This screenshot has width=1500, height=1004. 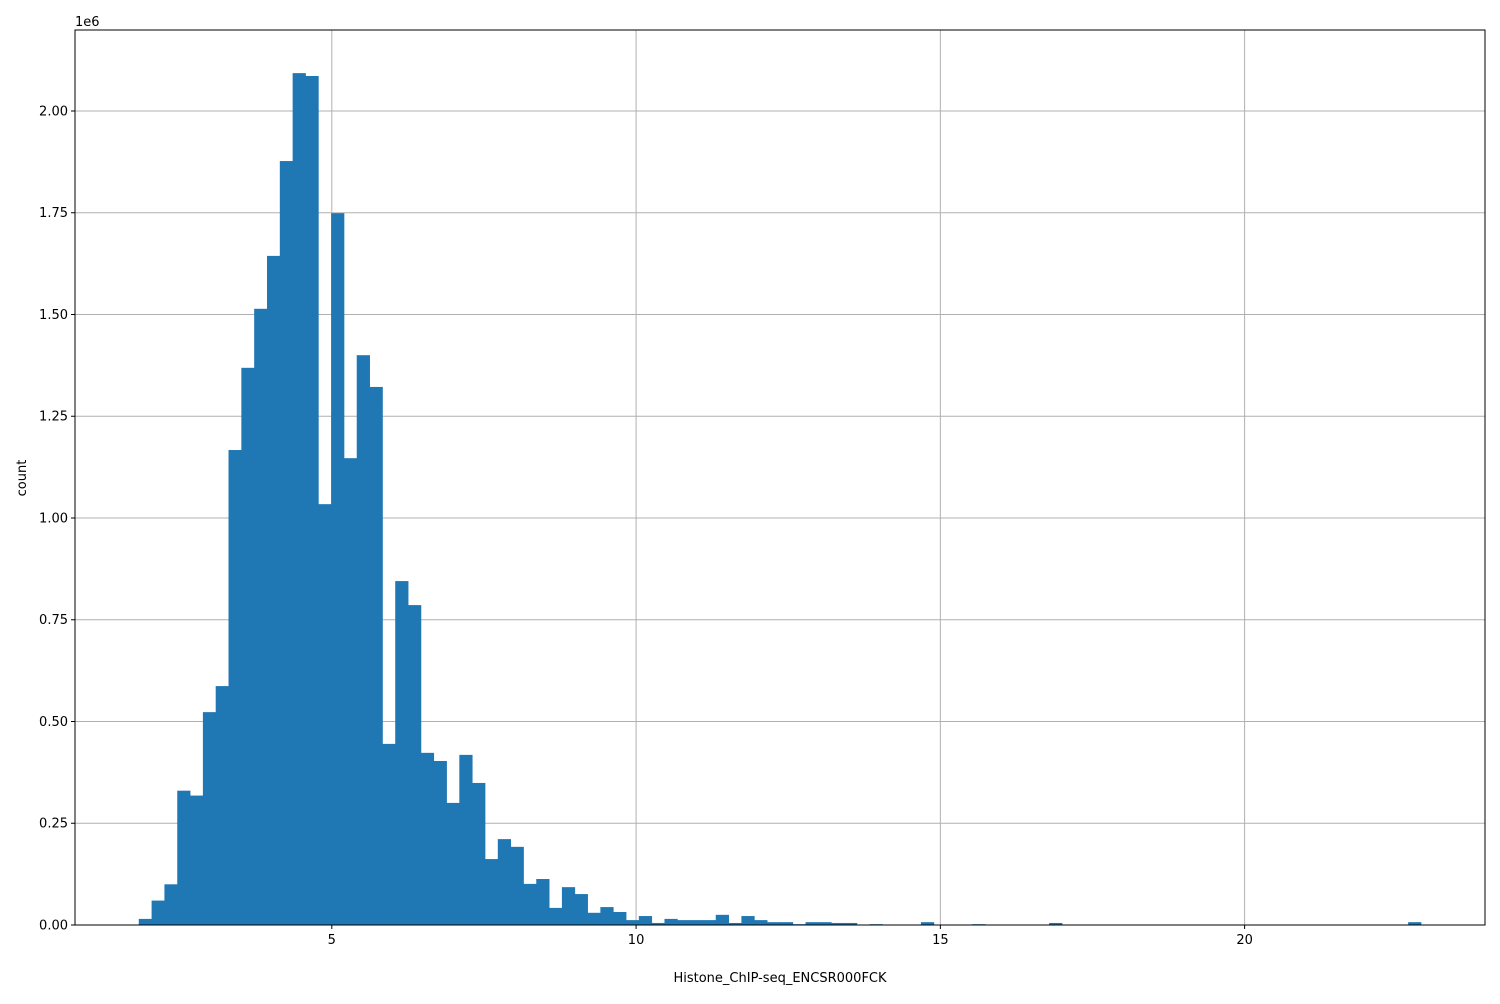 What do you see at coordinates (790, 936) in the screenshot?
I see `x-axis: 5 10 15 20` at bounding box center [790, 936].